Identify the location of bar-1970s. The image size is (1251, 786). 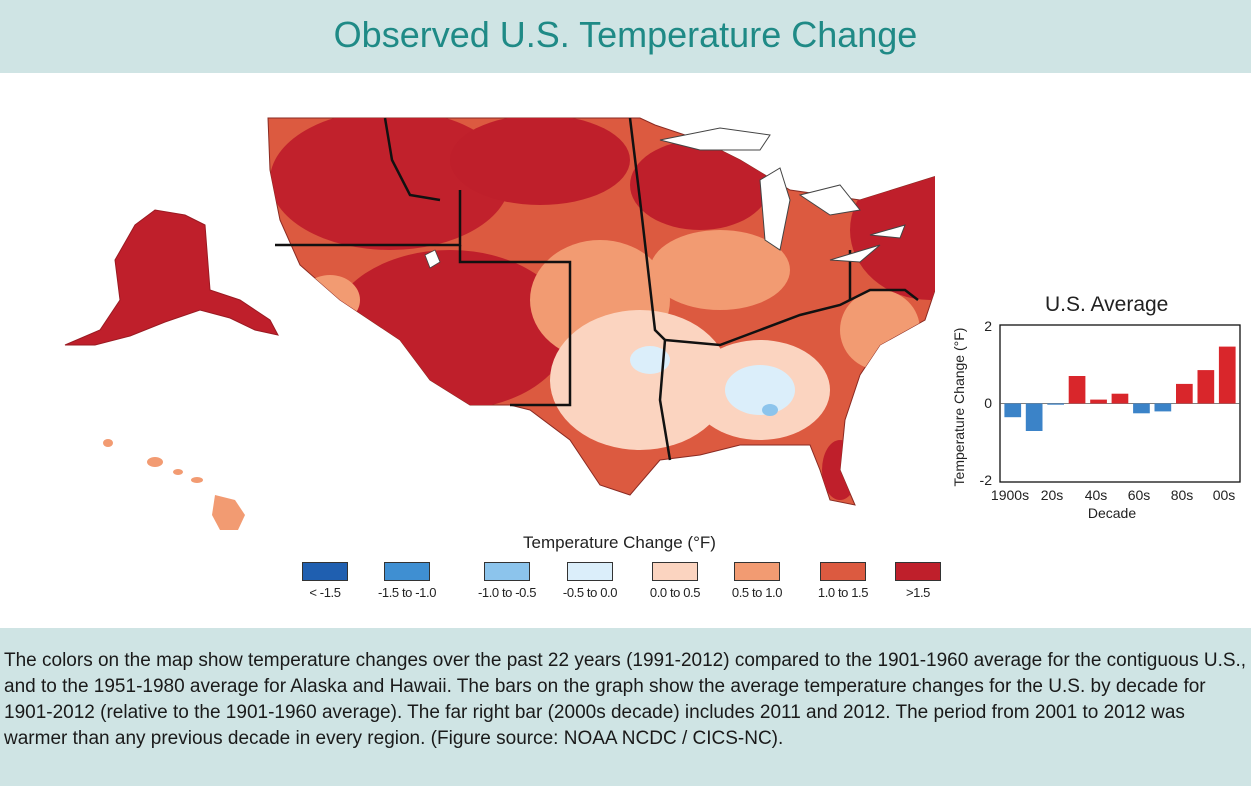
(1163, 407).